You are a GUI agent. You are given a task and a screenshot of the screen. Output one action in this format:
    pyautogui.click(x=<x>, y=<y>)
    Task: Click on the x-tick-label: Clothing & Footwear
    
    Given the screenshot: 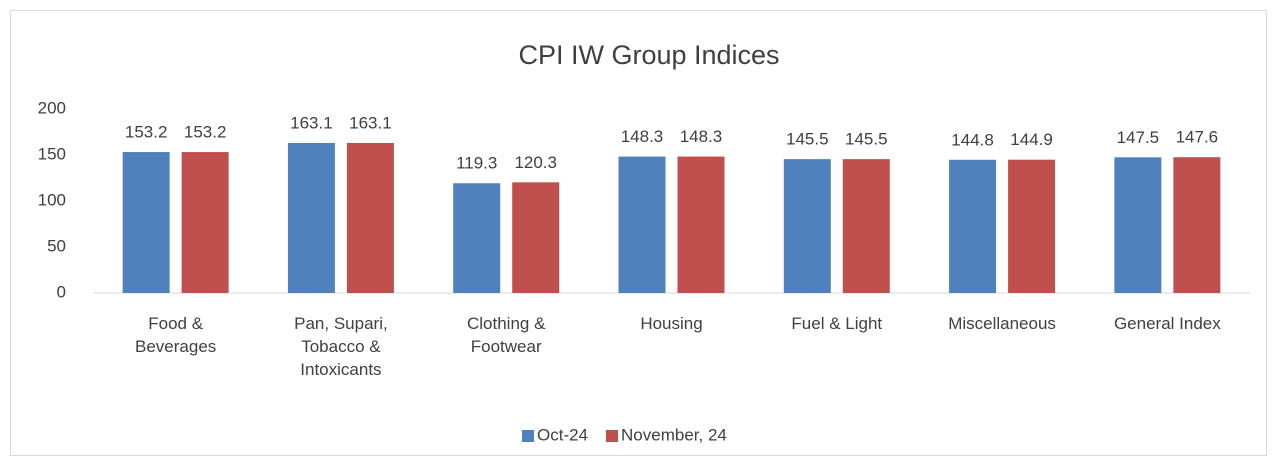 What is the action you would take?
    pyautogui.click(x=506, y=335)
    